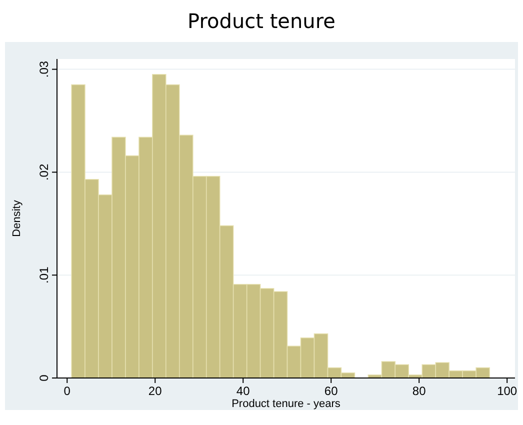  Describe the element at coordinates (44, 172) in the screenshot. I see `y-tick-label: .02` at that location.